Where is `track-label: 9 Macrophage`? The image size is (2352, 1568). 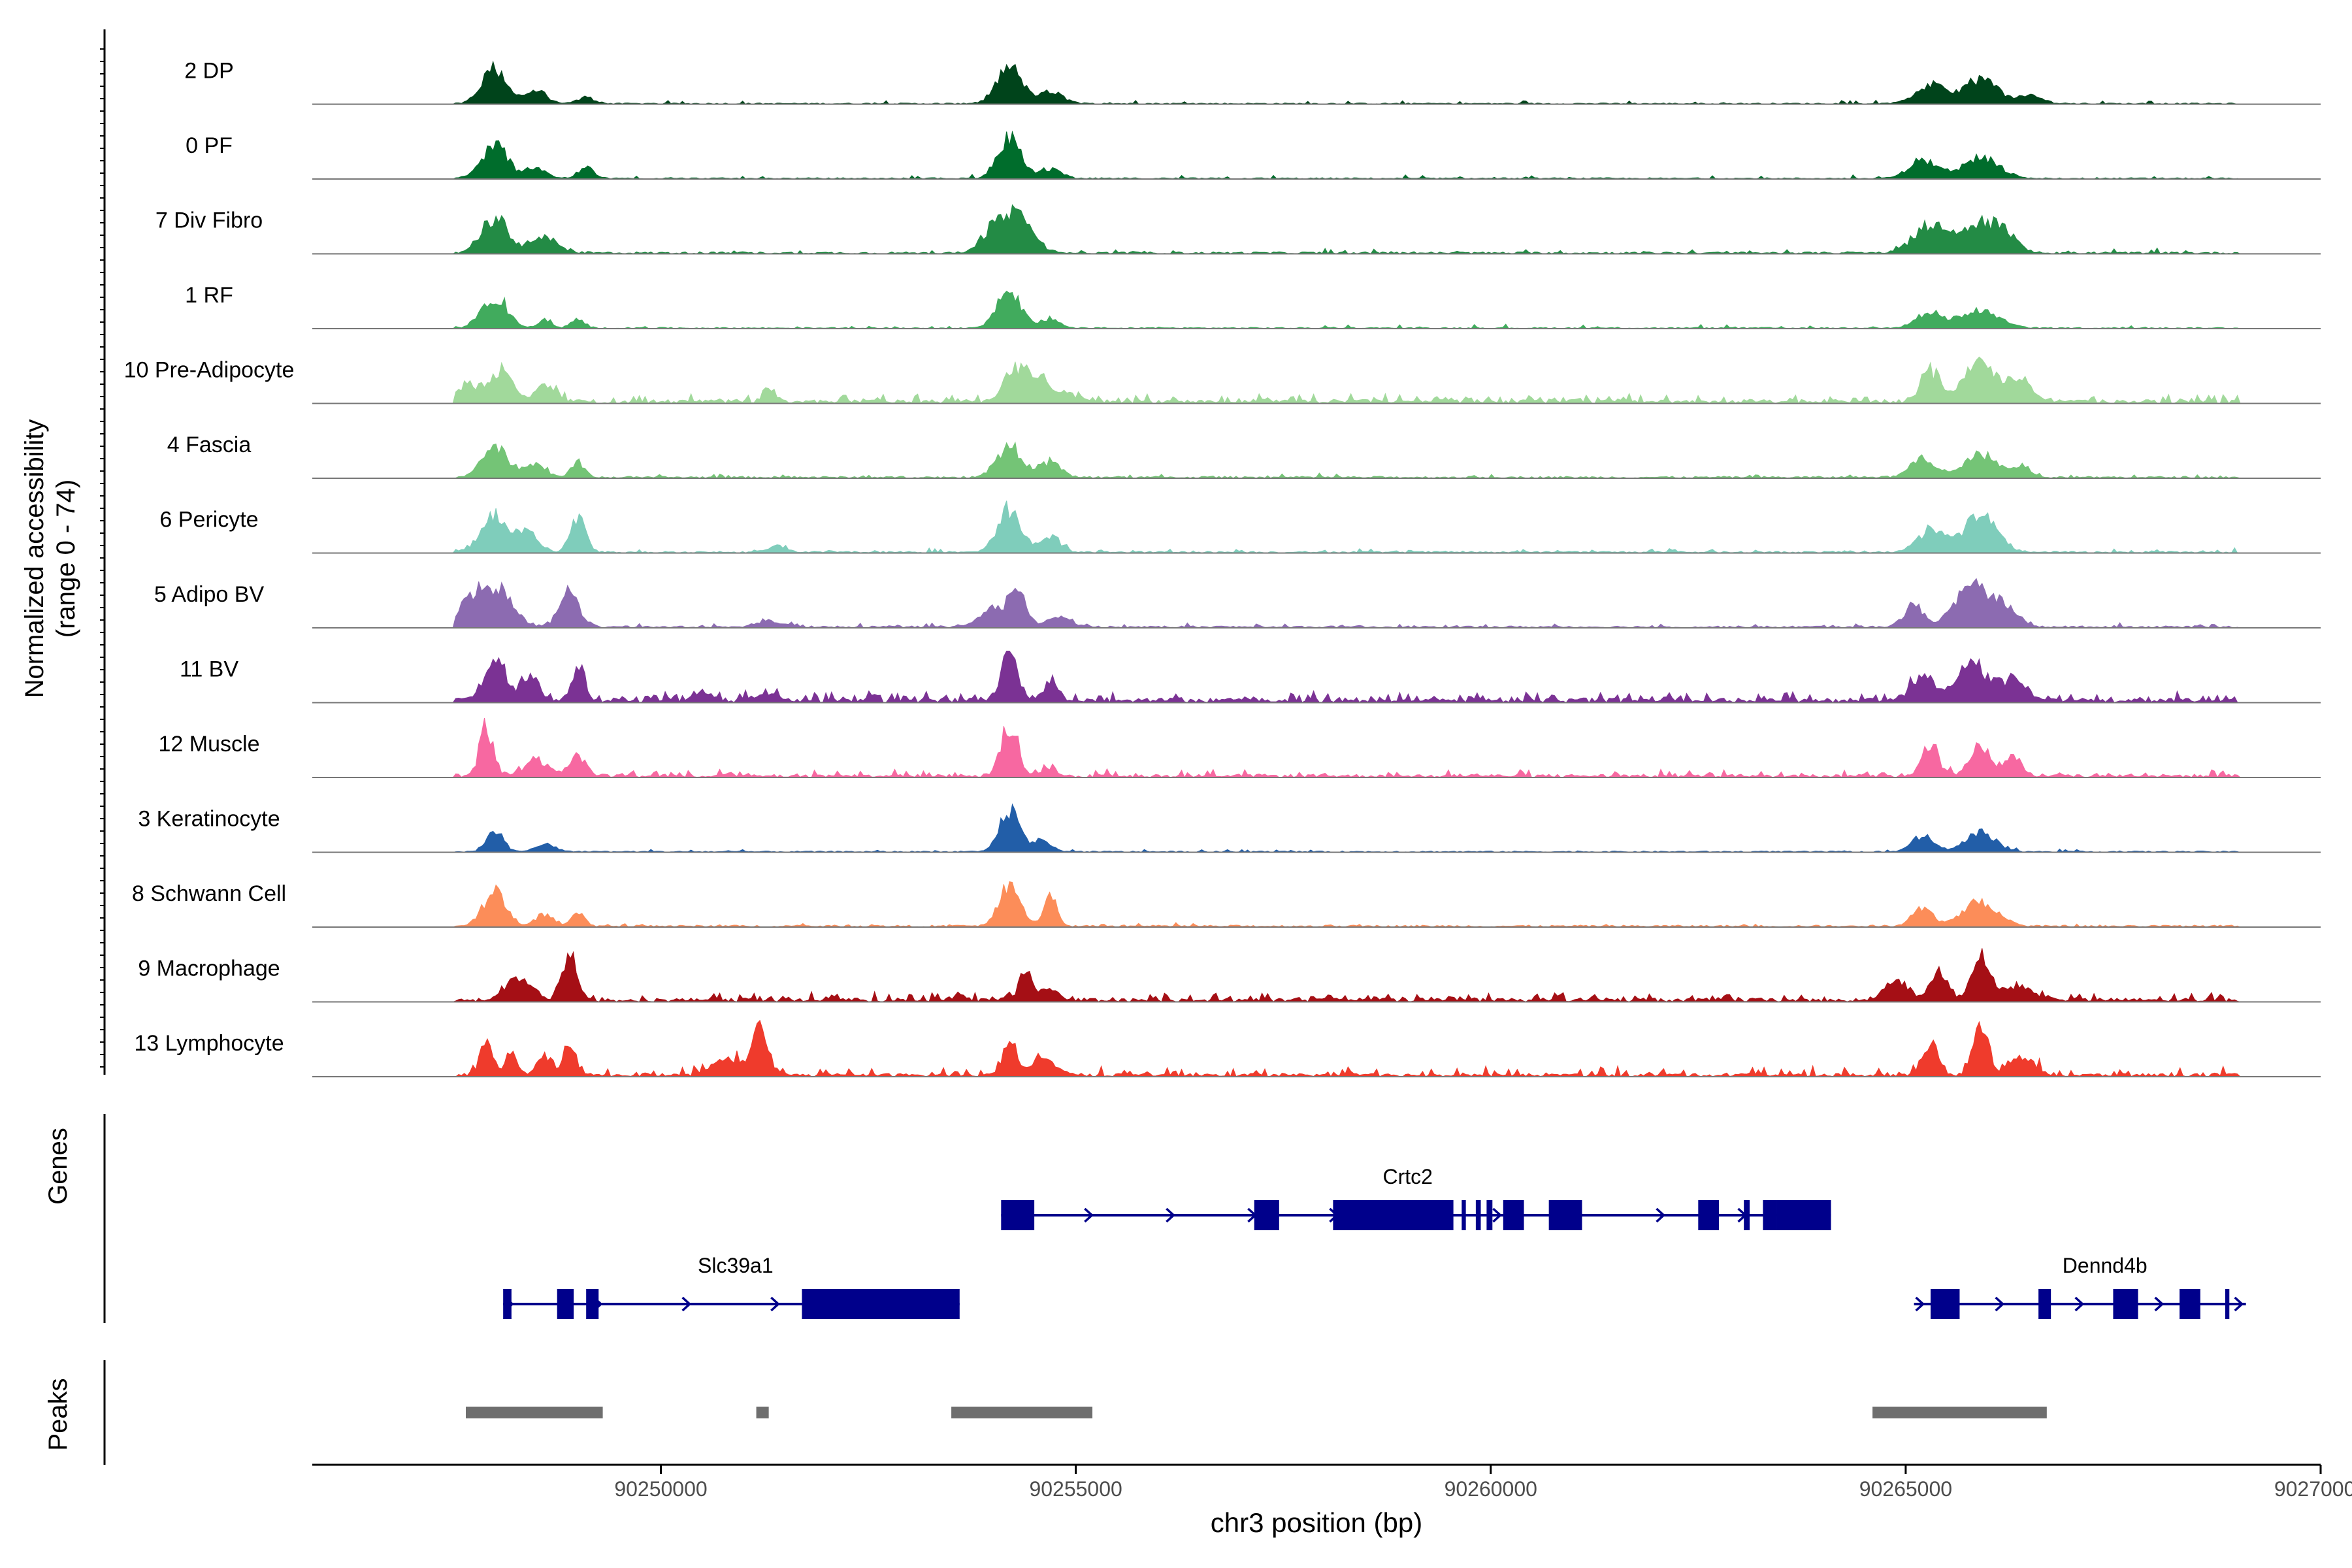
track-label: 9 Macrophage is located at coordinates (209, 968).